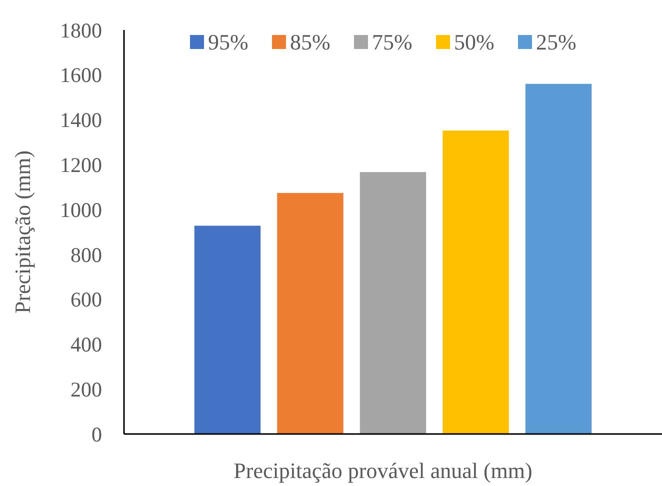 This screenshot has width=662, height=486. I want to click on y-tick-label: 1400, so click(81, 120).